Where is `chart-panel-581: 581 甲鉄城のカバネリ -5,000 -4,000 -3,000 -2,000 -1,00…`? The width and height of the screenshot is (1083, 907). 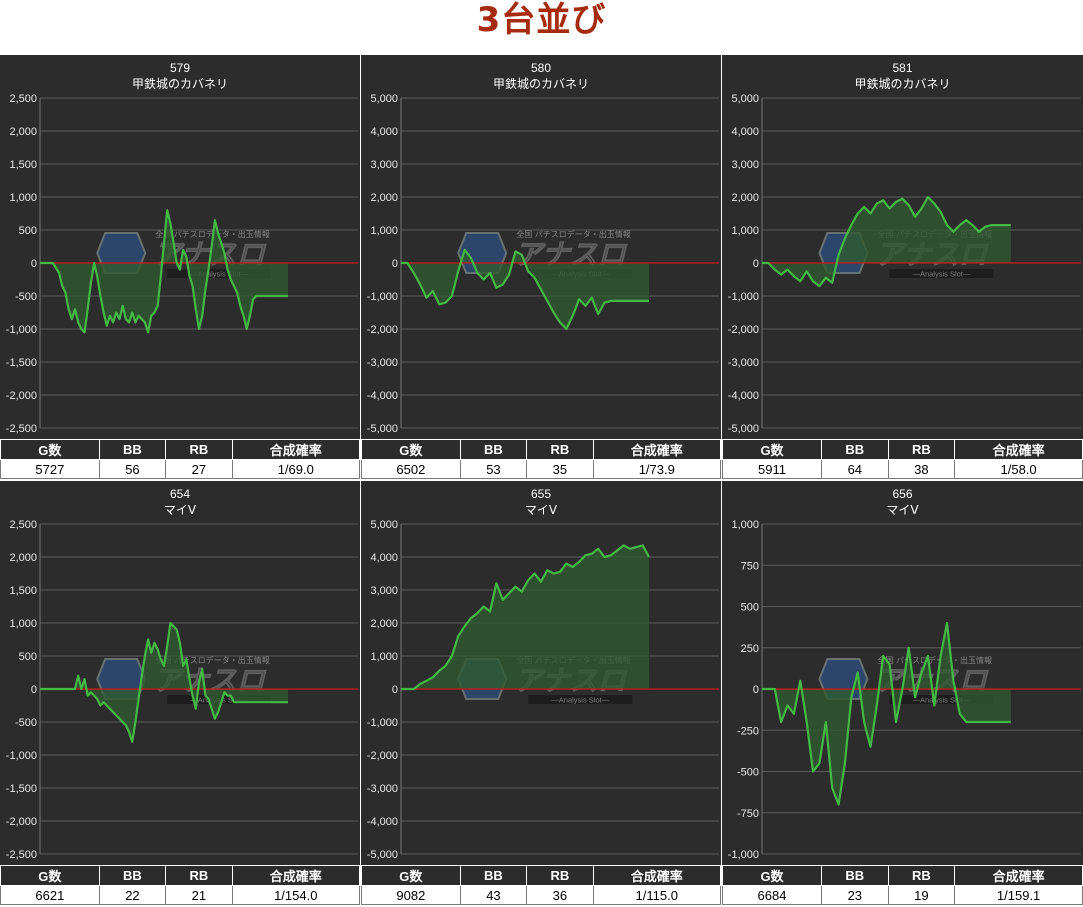
chart-panel-581: 581 甲鉄城のカバネリ -5,000 -4,000 -3,000 -2,000 -1,00… is located at coordinates (902, 247).